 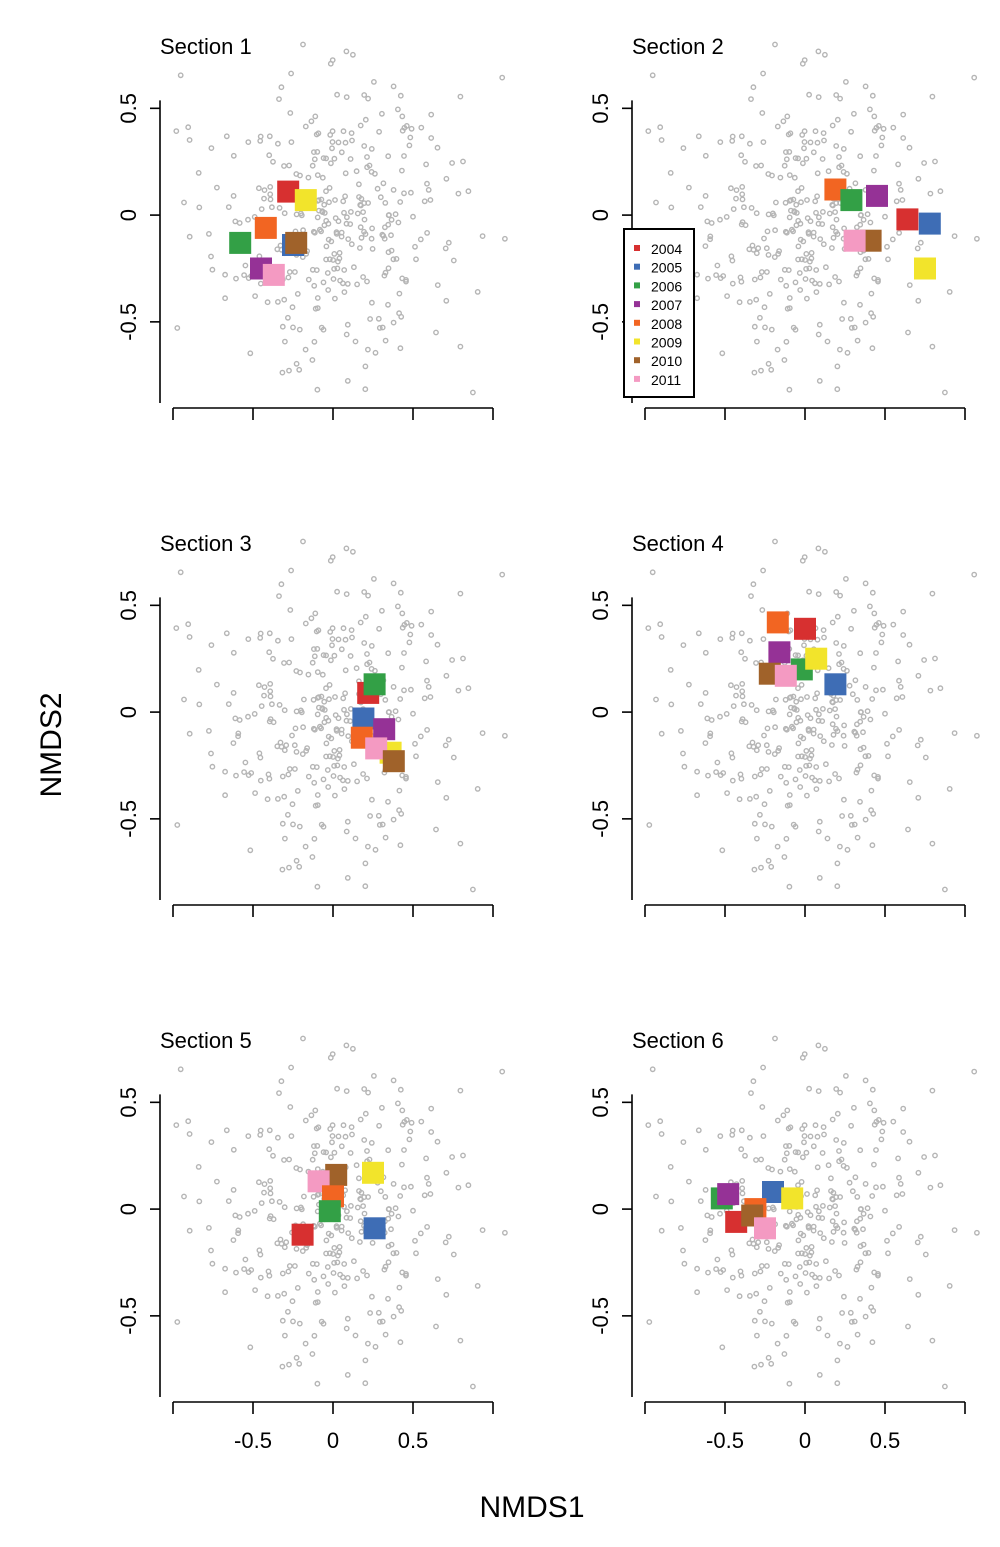 I want to click on y-tick-label: -0.5, so click(x=600, y=819).